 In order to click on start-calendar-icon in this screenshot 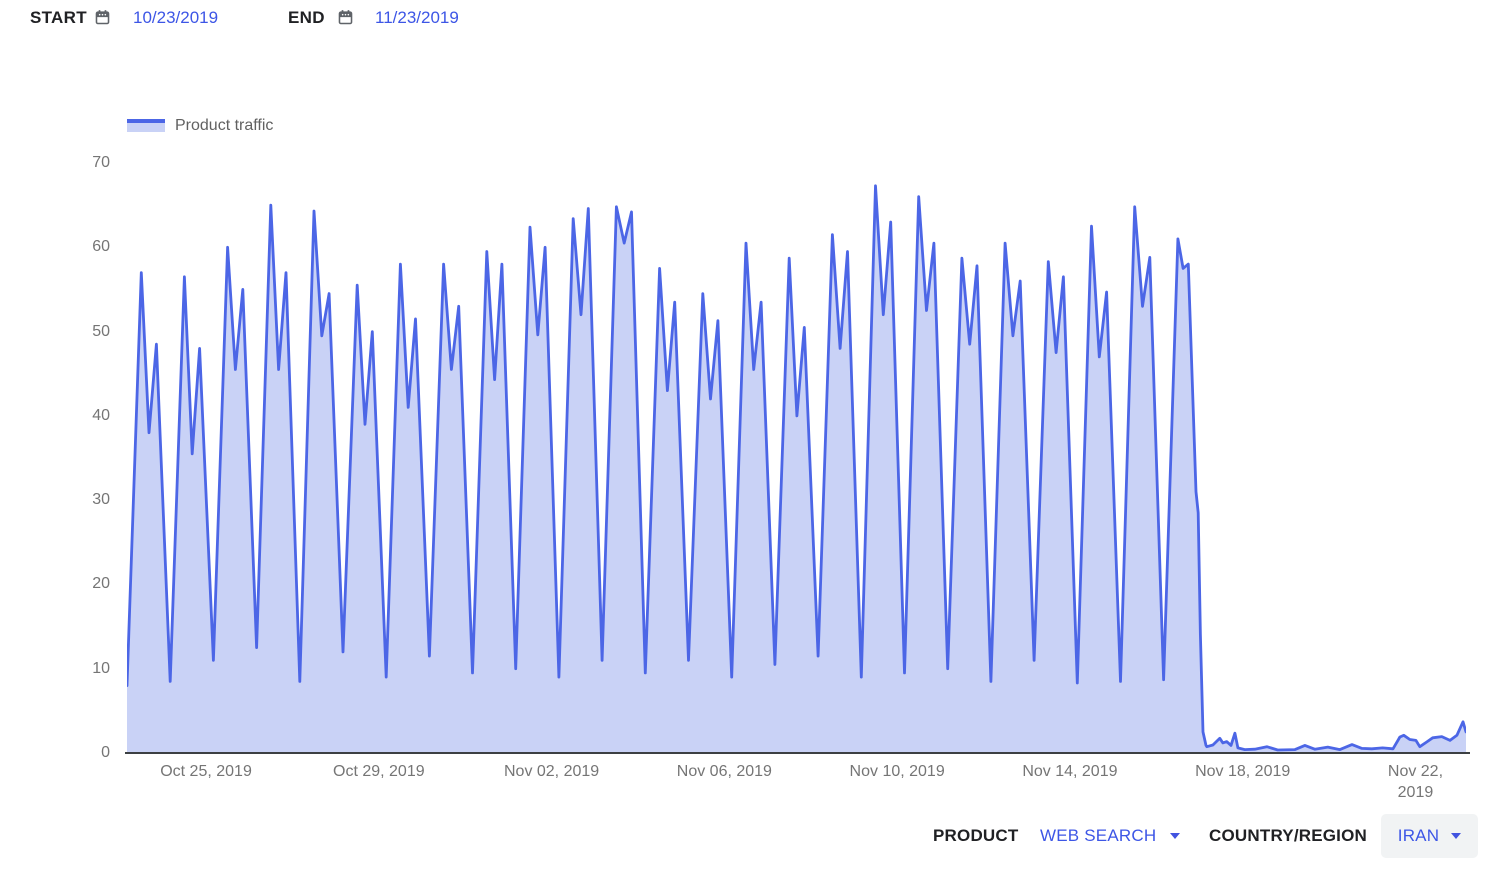, I will do `click(102, 20)`.